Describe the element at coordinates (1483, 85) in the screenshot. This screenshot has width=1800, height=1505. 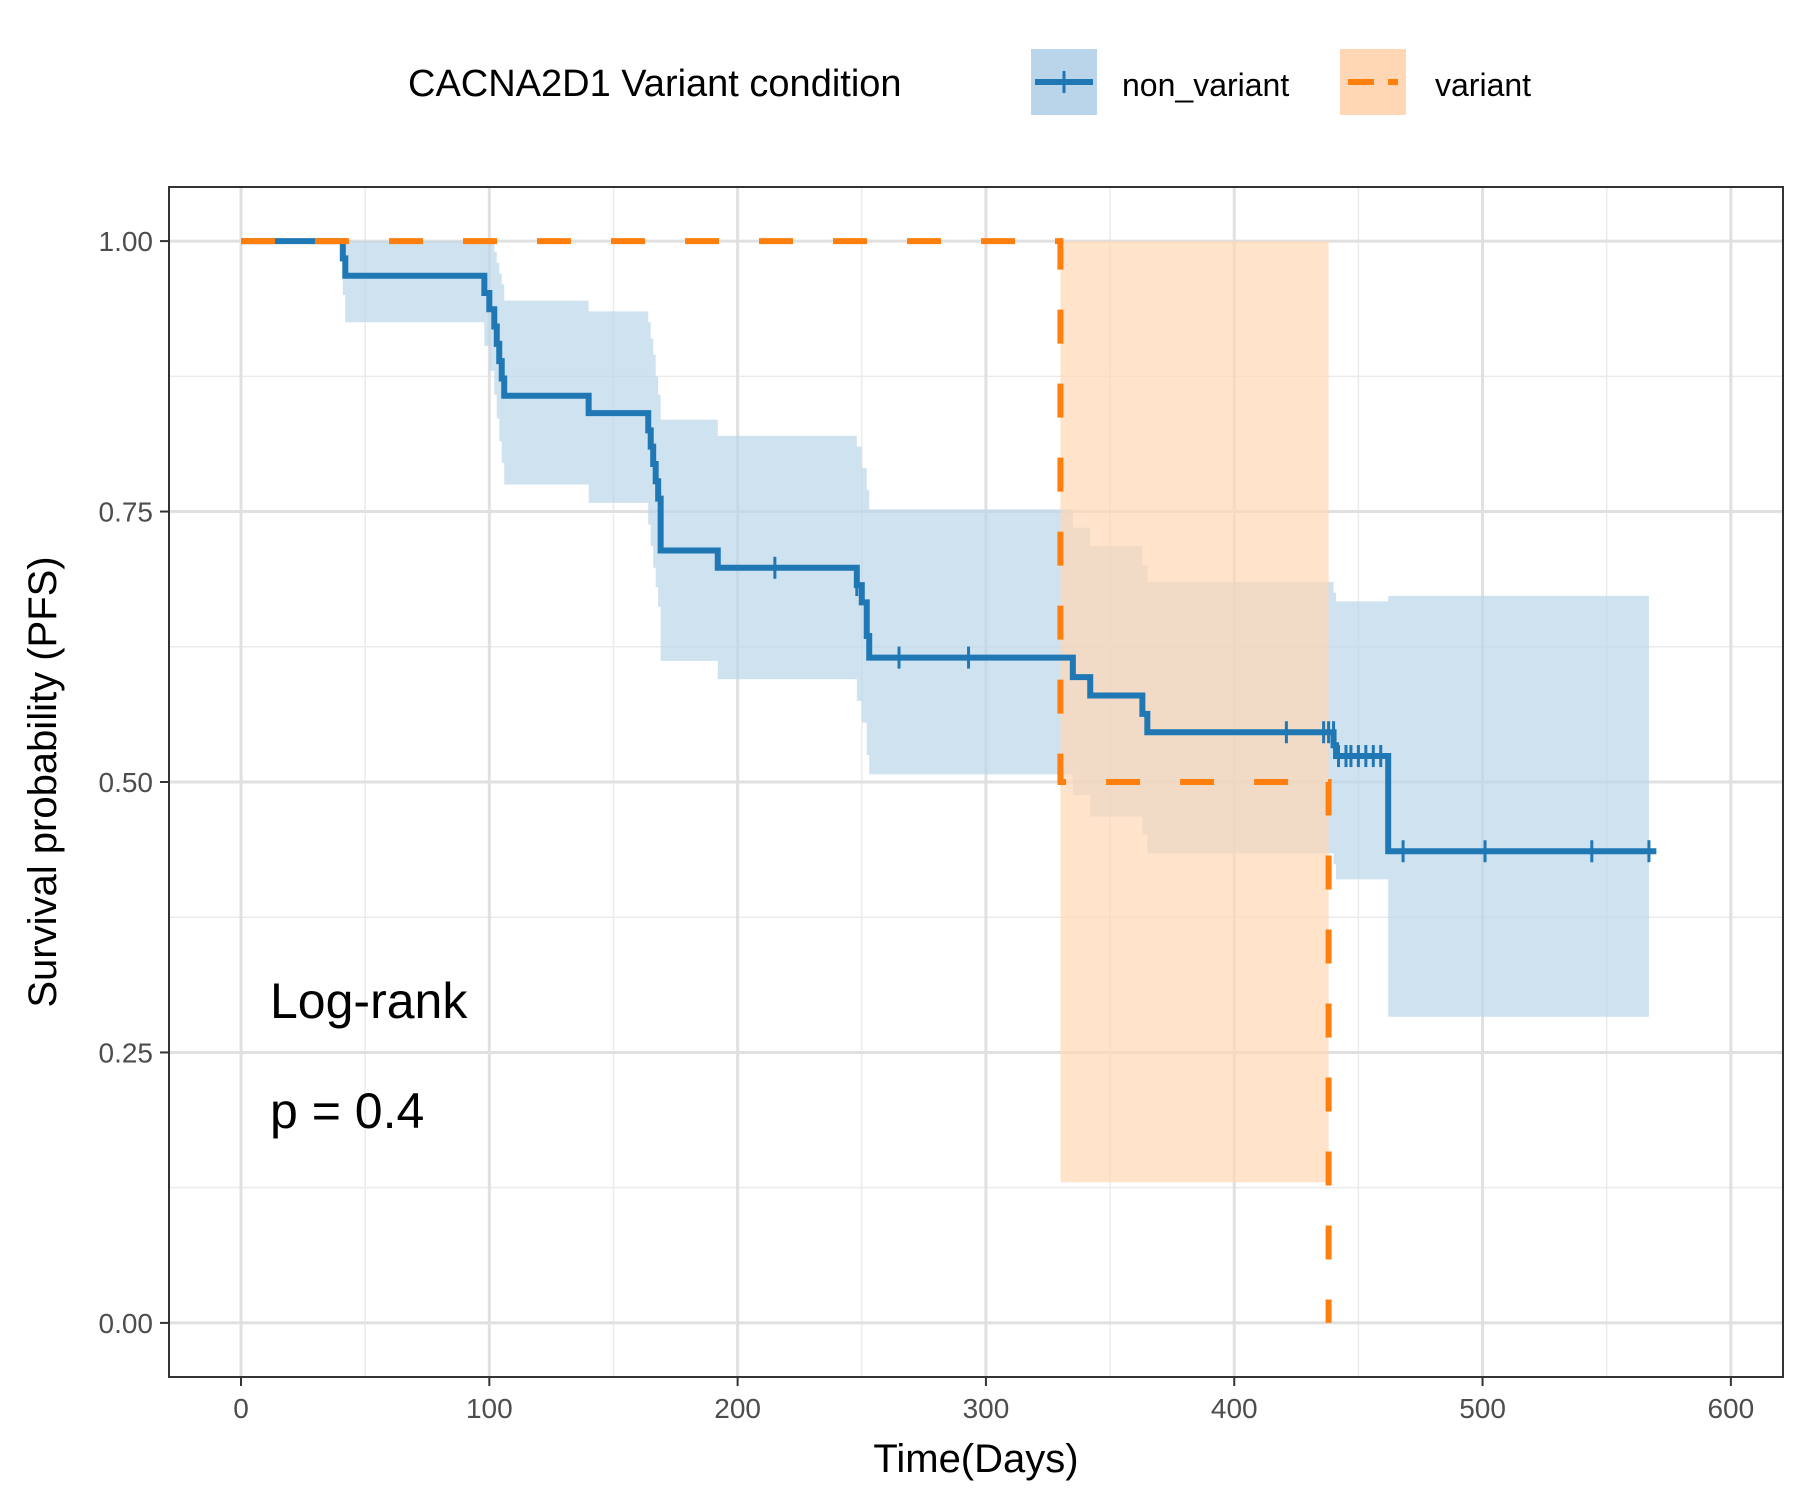
I see `legend-label-variant: variant` at that location.